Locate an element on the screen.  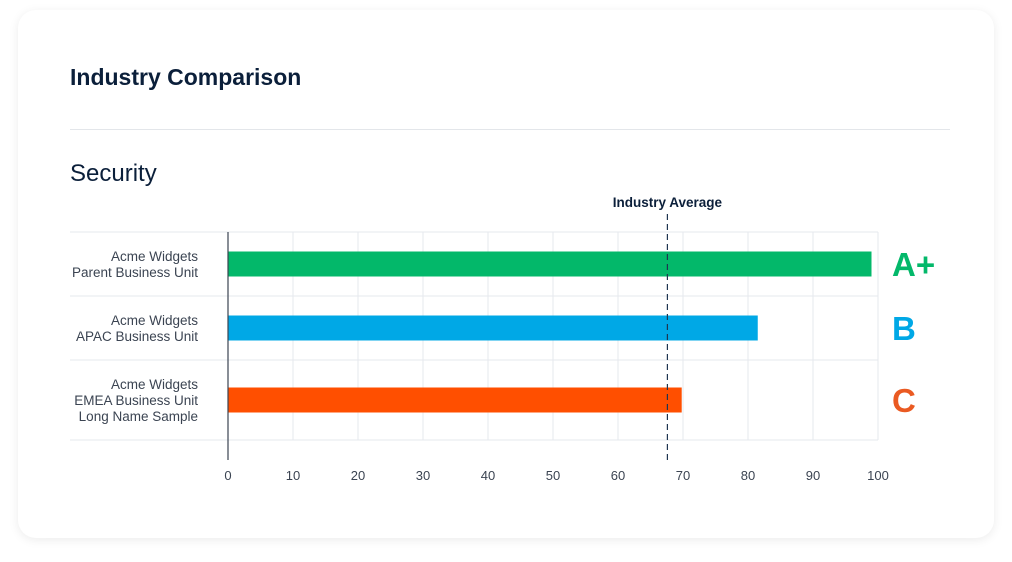
x-tick-label: 100 is located at coordinates (878, 475).